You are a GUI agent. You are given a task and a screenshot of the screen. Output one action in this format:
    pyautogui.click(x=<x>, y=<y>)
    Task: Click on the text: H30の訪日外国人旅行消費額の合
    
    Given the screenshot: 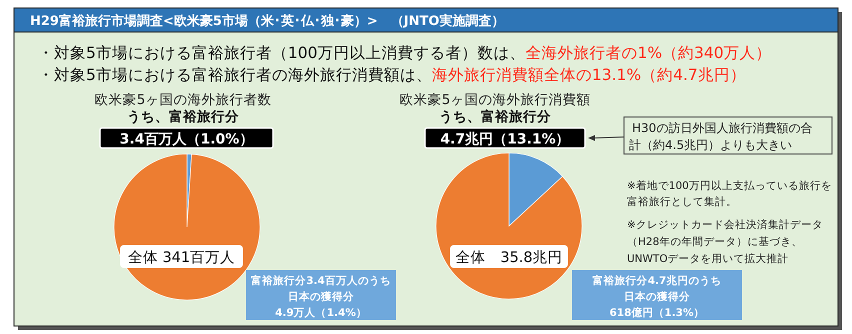 What is the action you would take?
    pyautogui.click(x=722, y=128)
    